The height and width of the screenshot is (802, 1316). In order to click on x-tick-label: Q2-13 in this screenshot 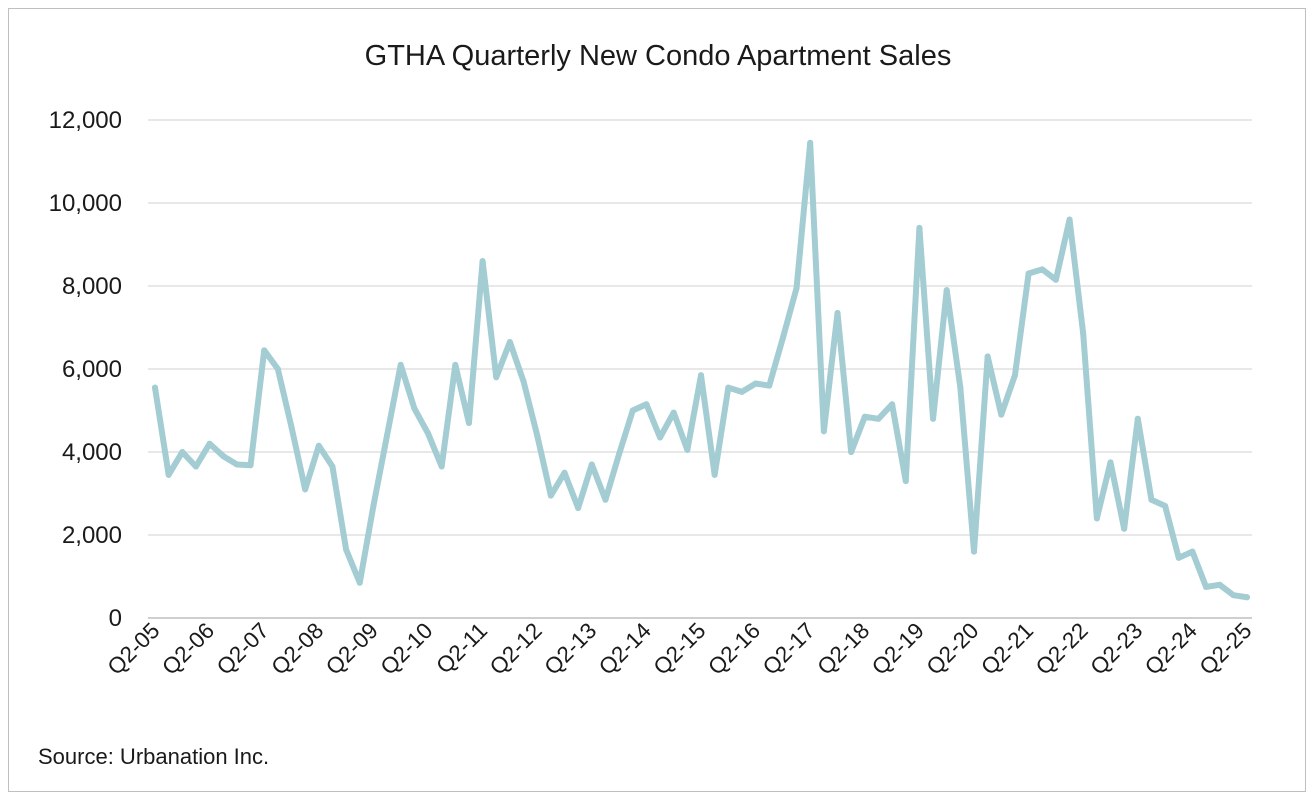, I will do `click(570, 649)`.